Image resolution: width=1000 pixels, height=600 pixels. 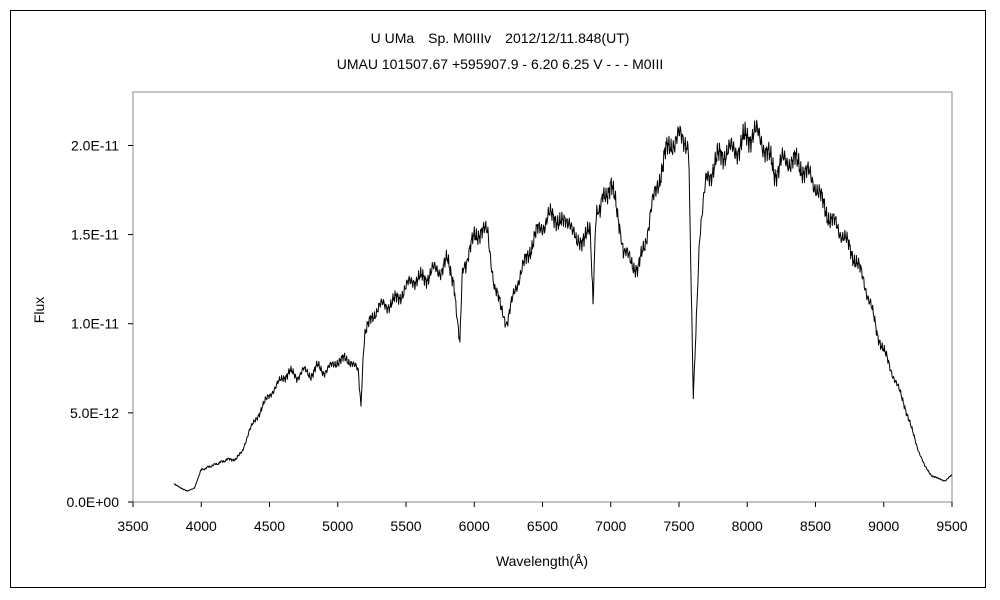 What do you see at coordinates (95, 324) in the screenshot?
I see `y-tick-label: 1.0E-11` at bounding box center [95, 324].